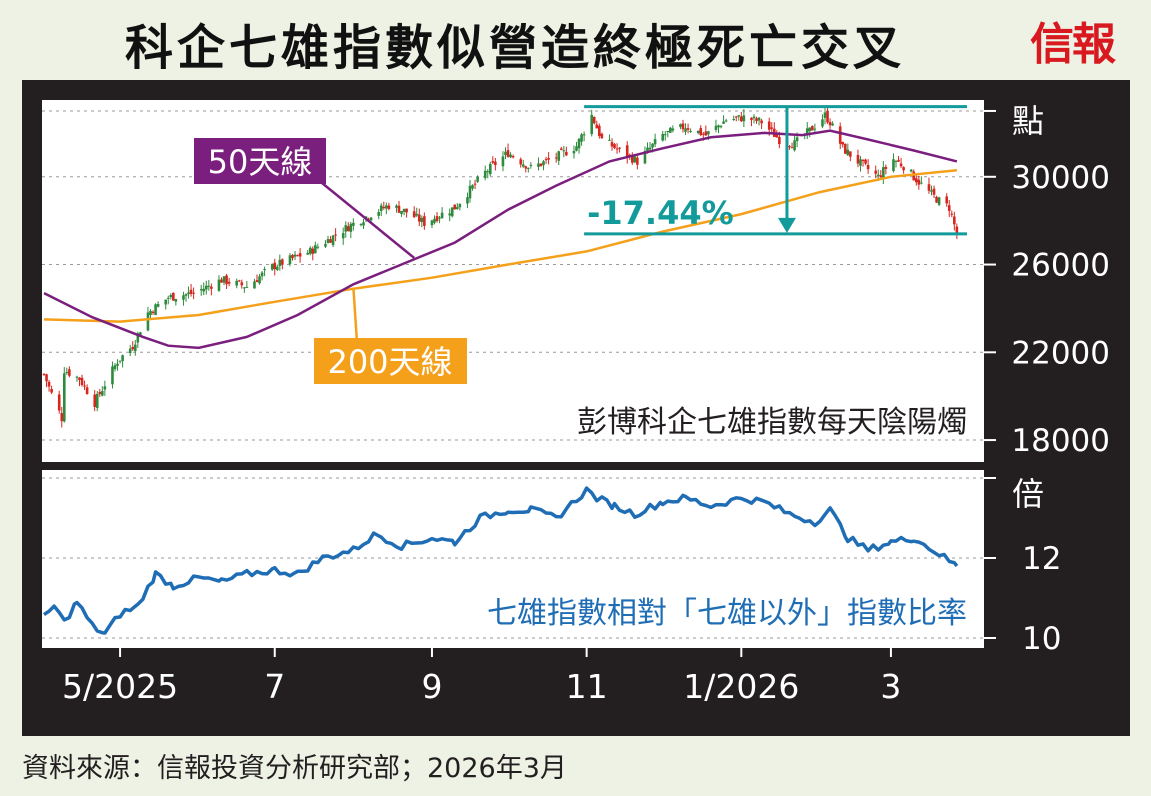 The height and width of the screenshot is (796, 1151). I want to click on ma200-label-box, so click(390, 361).